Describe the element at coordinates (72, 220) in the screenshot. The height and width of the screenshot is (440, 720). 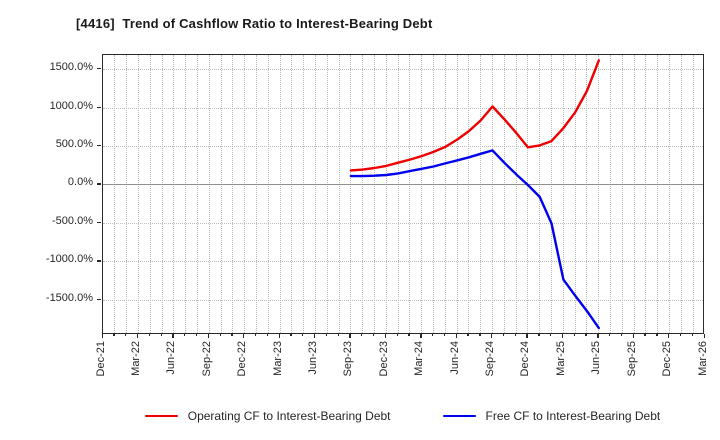
I see `y-tick-label: -500.0%` at that location.